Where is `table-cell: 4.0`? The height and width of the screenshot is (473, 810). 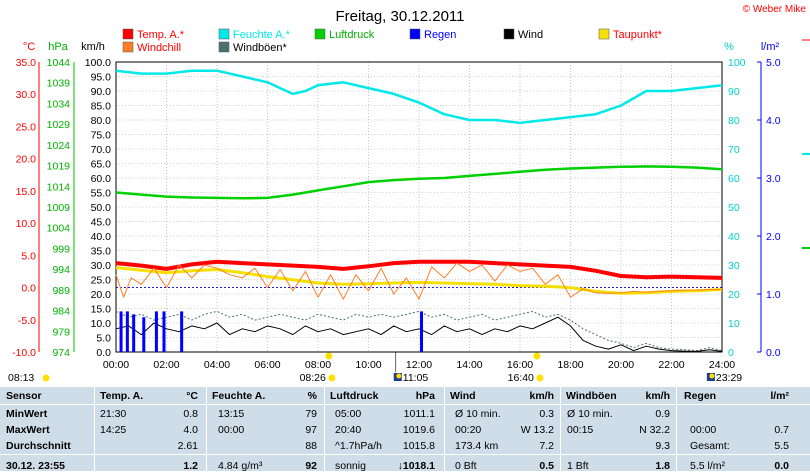
table-cell: 4.0 is located at coordinates (190, 430).